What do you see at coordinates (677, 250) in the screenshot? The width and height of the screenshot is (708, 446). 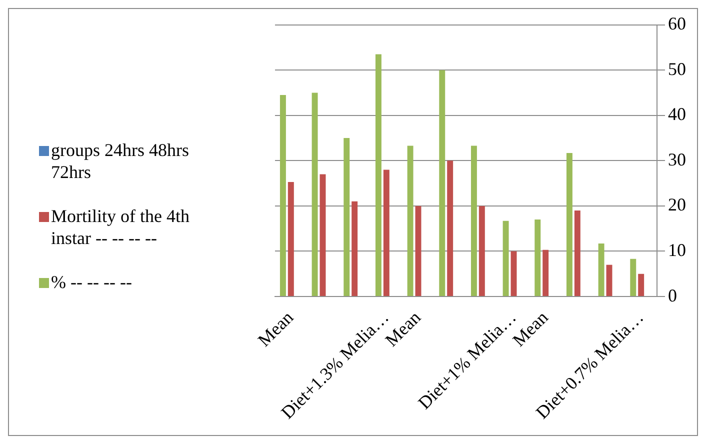 I see `y-tick-label: 10` at bounding box center [677, 250].